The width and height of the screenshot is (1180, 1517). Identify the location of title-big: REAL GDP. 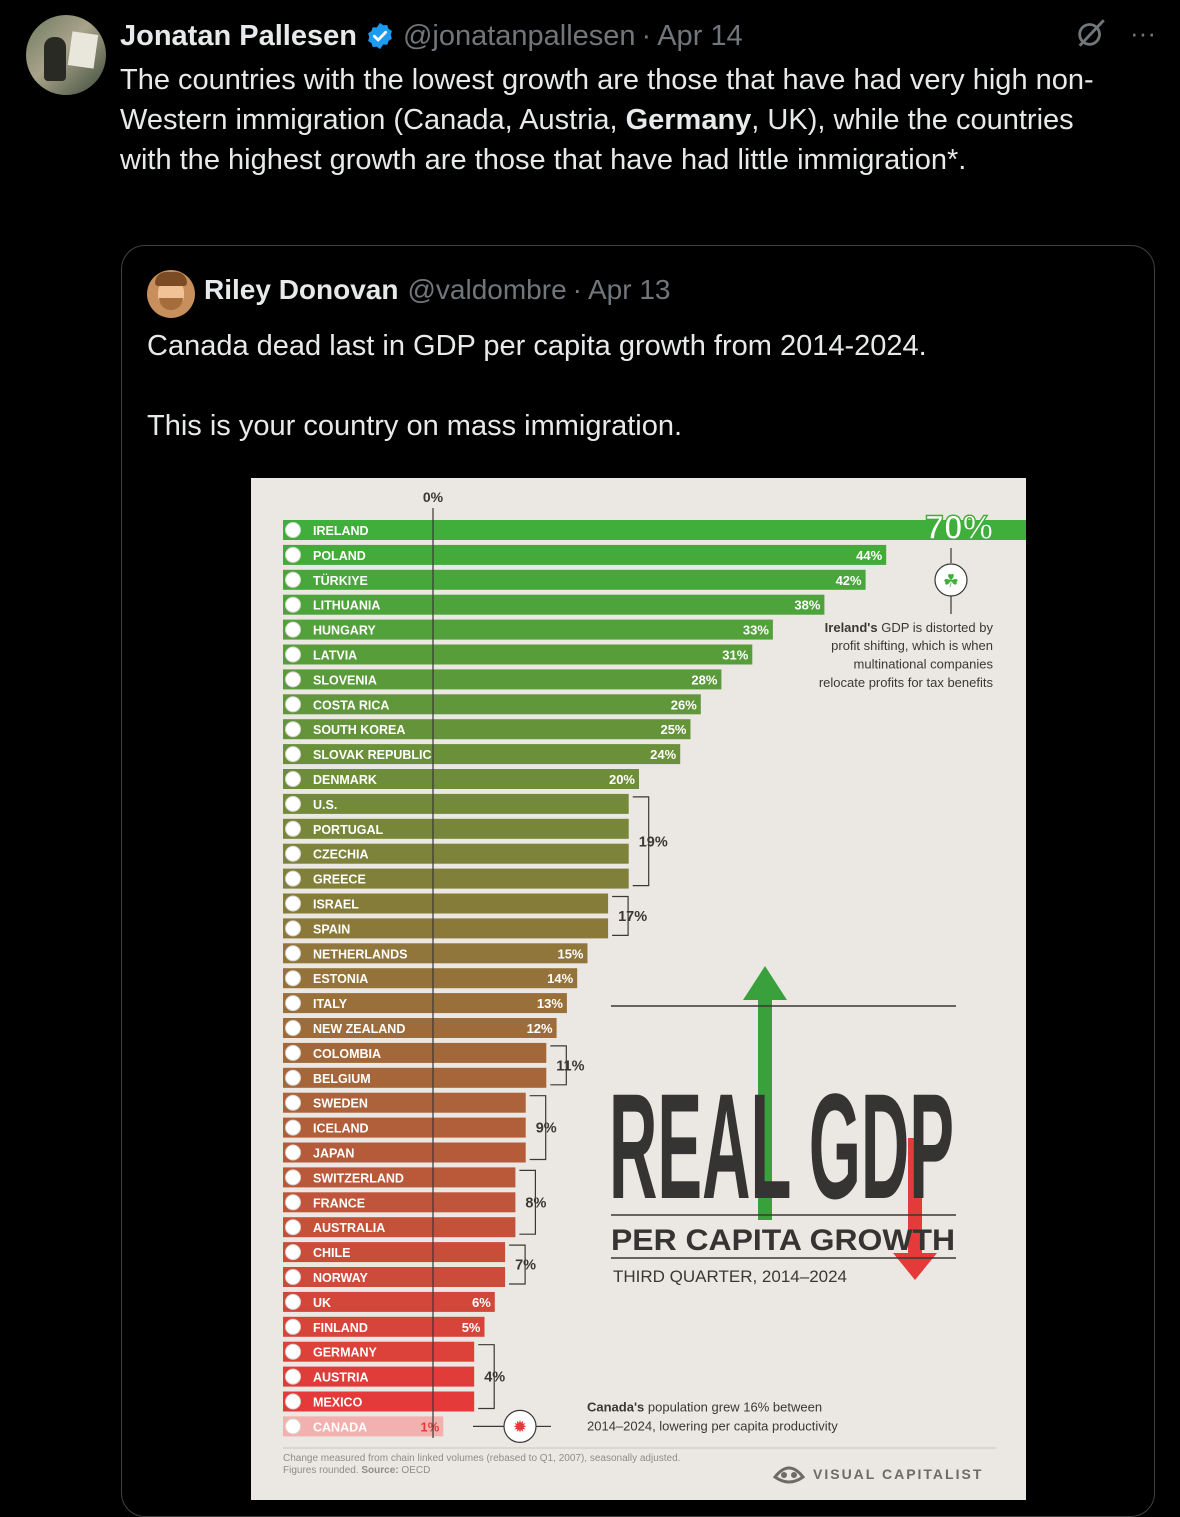
(781, 1146).